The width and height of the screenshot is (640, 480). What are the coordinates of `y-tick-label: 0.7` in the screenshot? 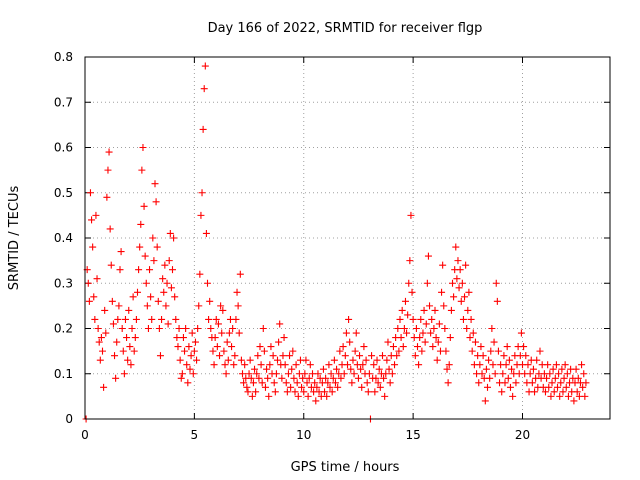 It's located at (63, 102).